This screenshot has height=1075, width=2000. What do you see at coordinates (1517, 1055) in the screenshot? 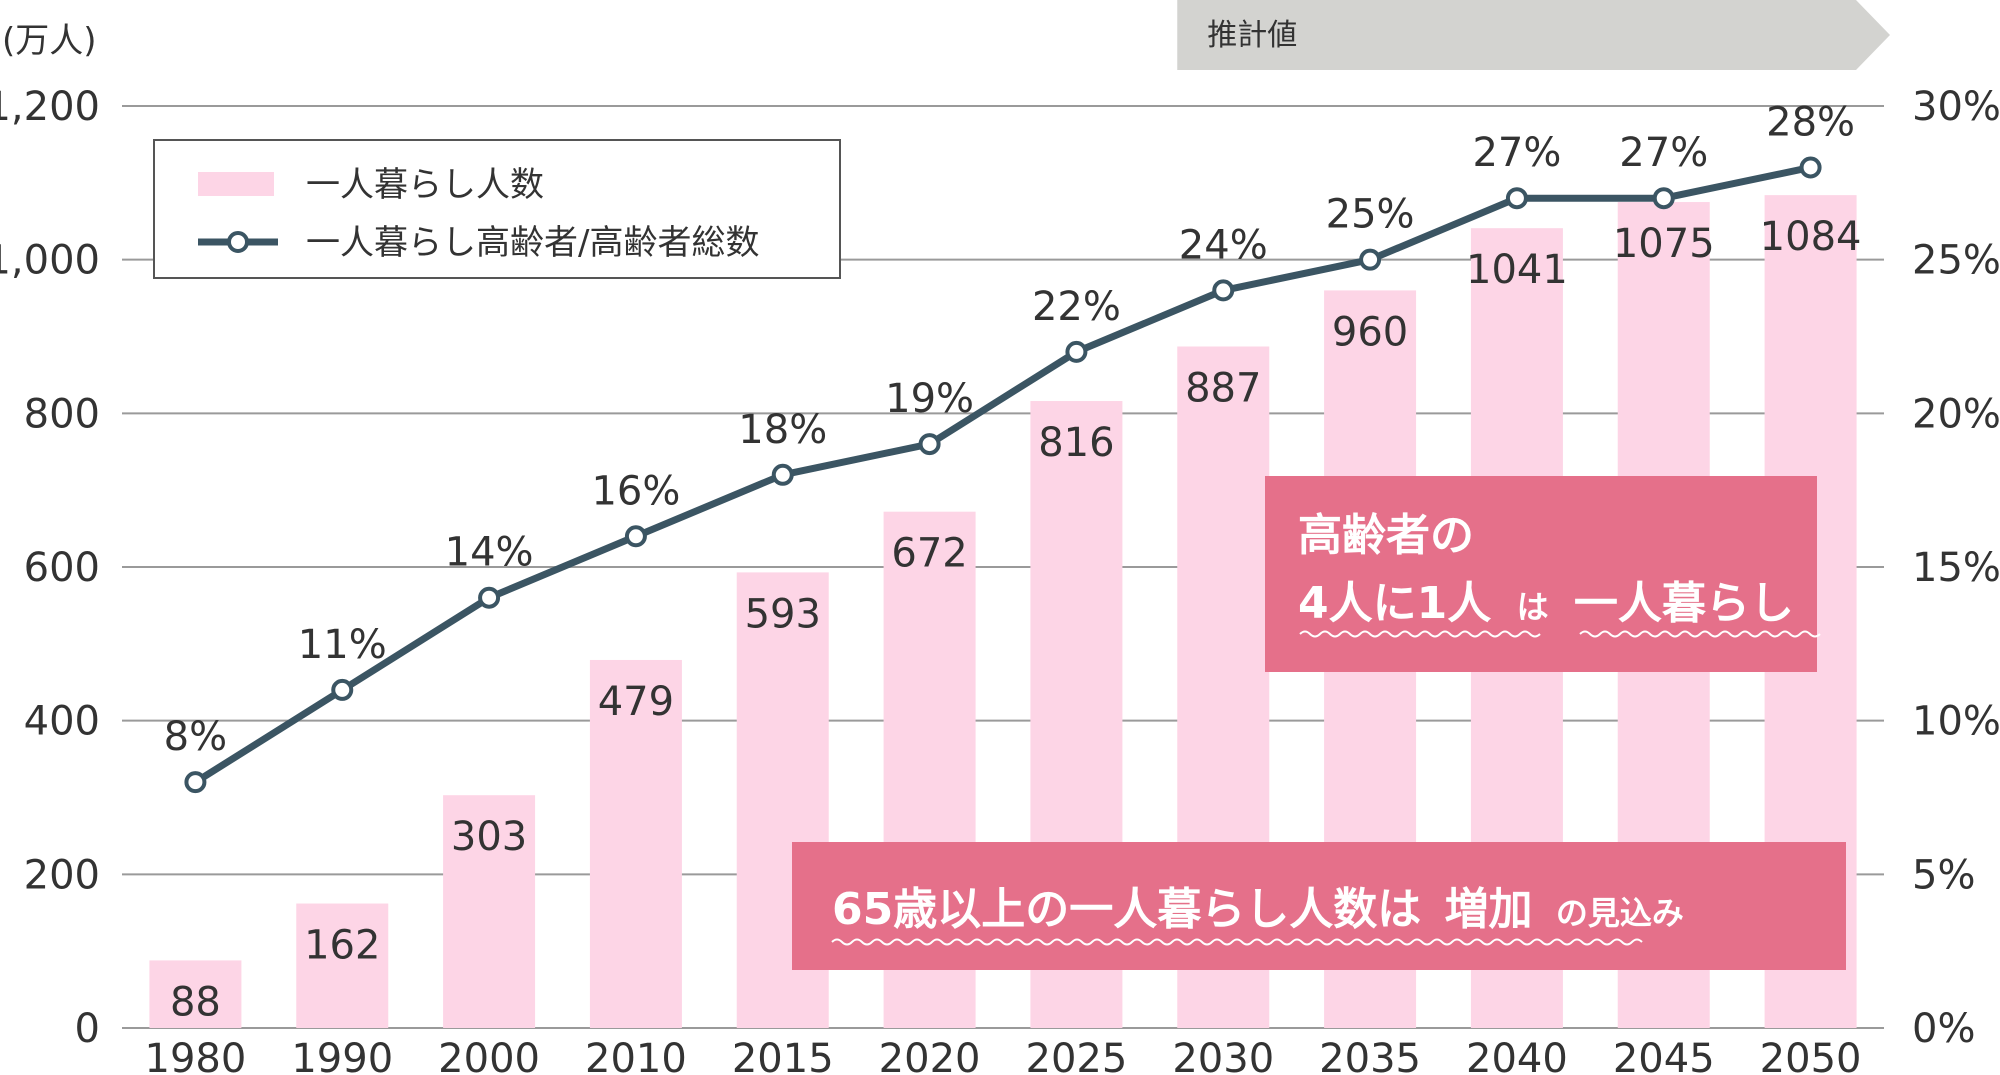
I see `x-tick-label: 2040` at bounding box center [1517, 1055].